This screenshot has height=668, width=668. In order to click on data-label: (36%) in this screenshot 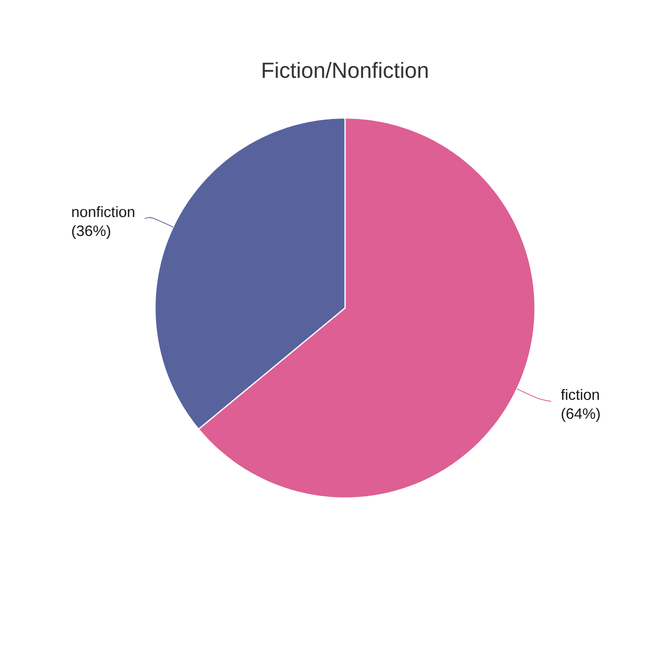, I will do `click(91, 232)`.